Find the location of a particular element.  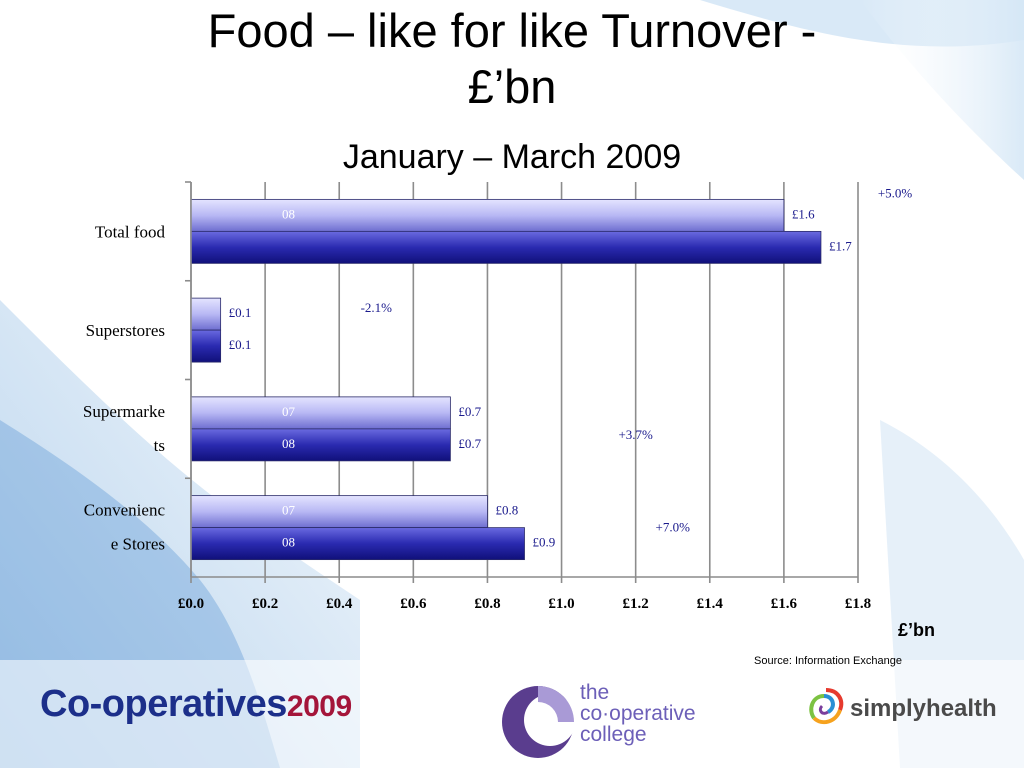

data-label: £0.8 is located at coordinates (506, 510).